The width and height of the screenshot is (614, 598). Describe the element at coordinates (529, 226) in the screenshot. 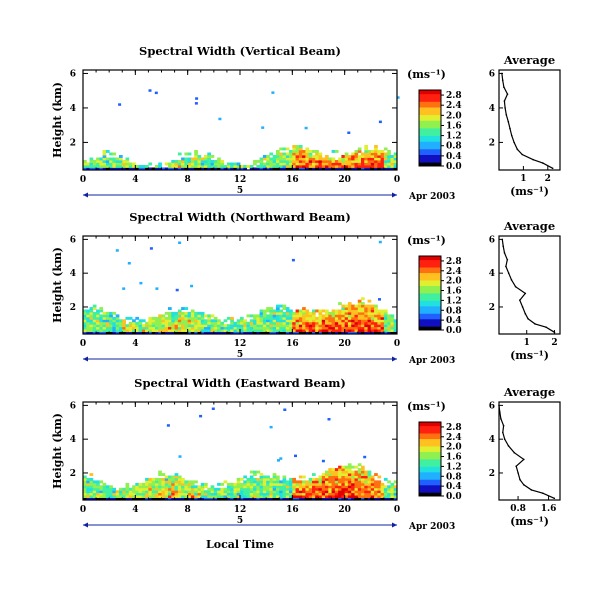

I see `average-title: Average` at that location.